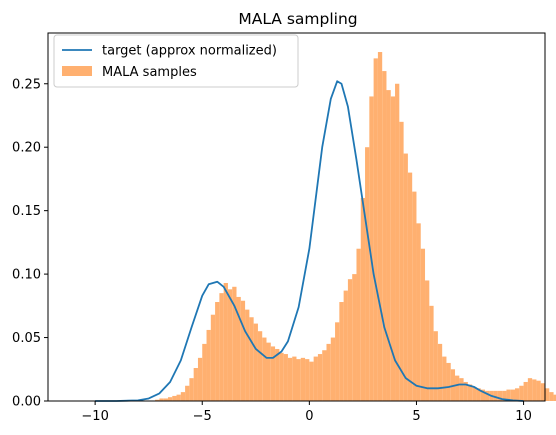 This screenshot has height=435, width=556. I want to click on y-tick-label: 0.10, so click(26, 275).